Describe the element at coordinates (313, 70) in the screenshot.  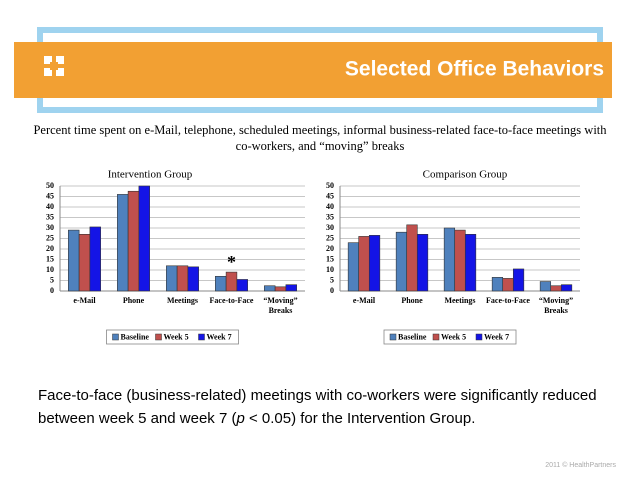
I see `banner` at that location.